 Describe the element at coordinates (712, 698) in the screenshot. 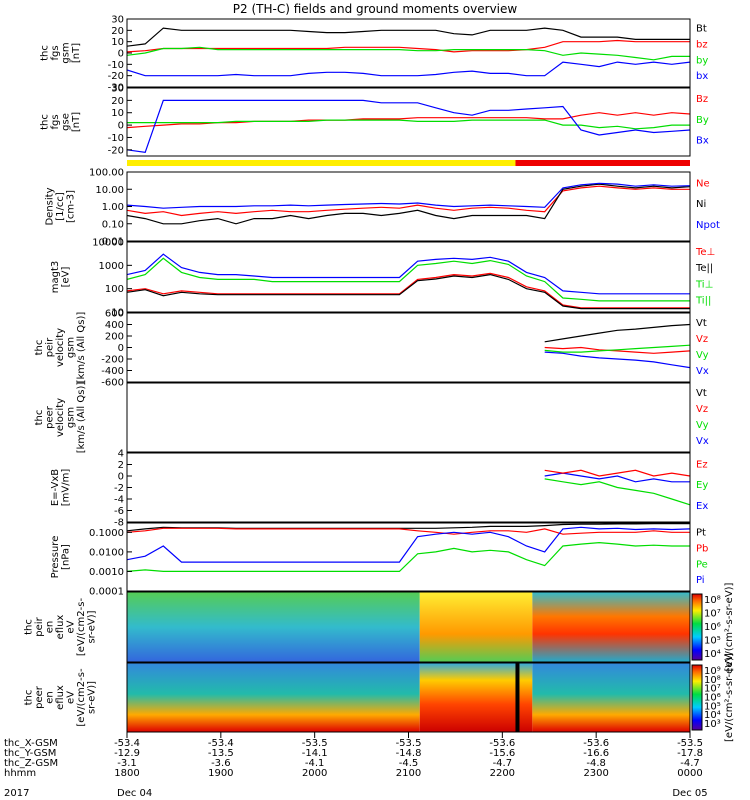

I see `colorbar-tick-label: 10⁶` at that location.